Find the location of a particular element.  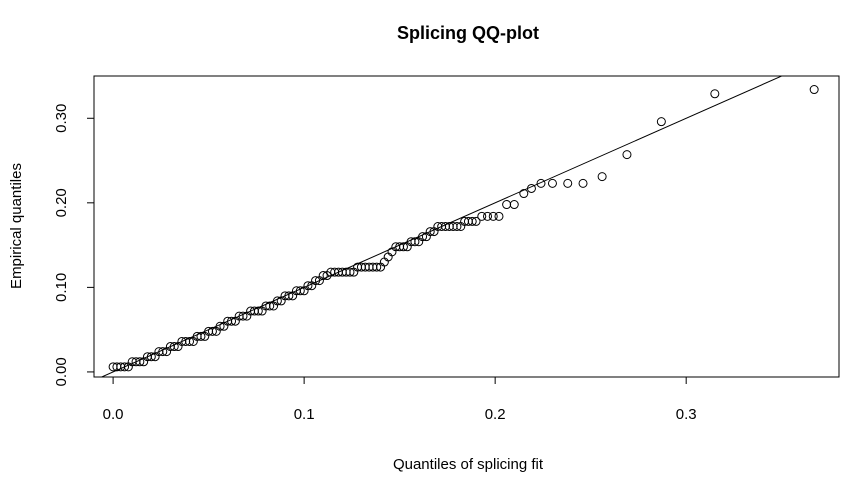

x-tick-label: 0.3 is located at coordinates (686, 414).